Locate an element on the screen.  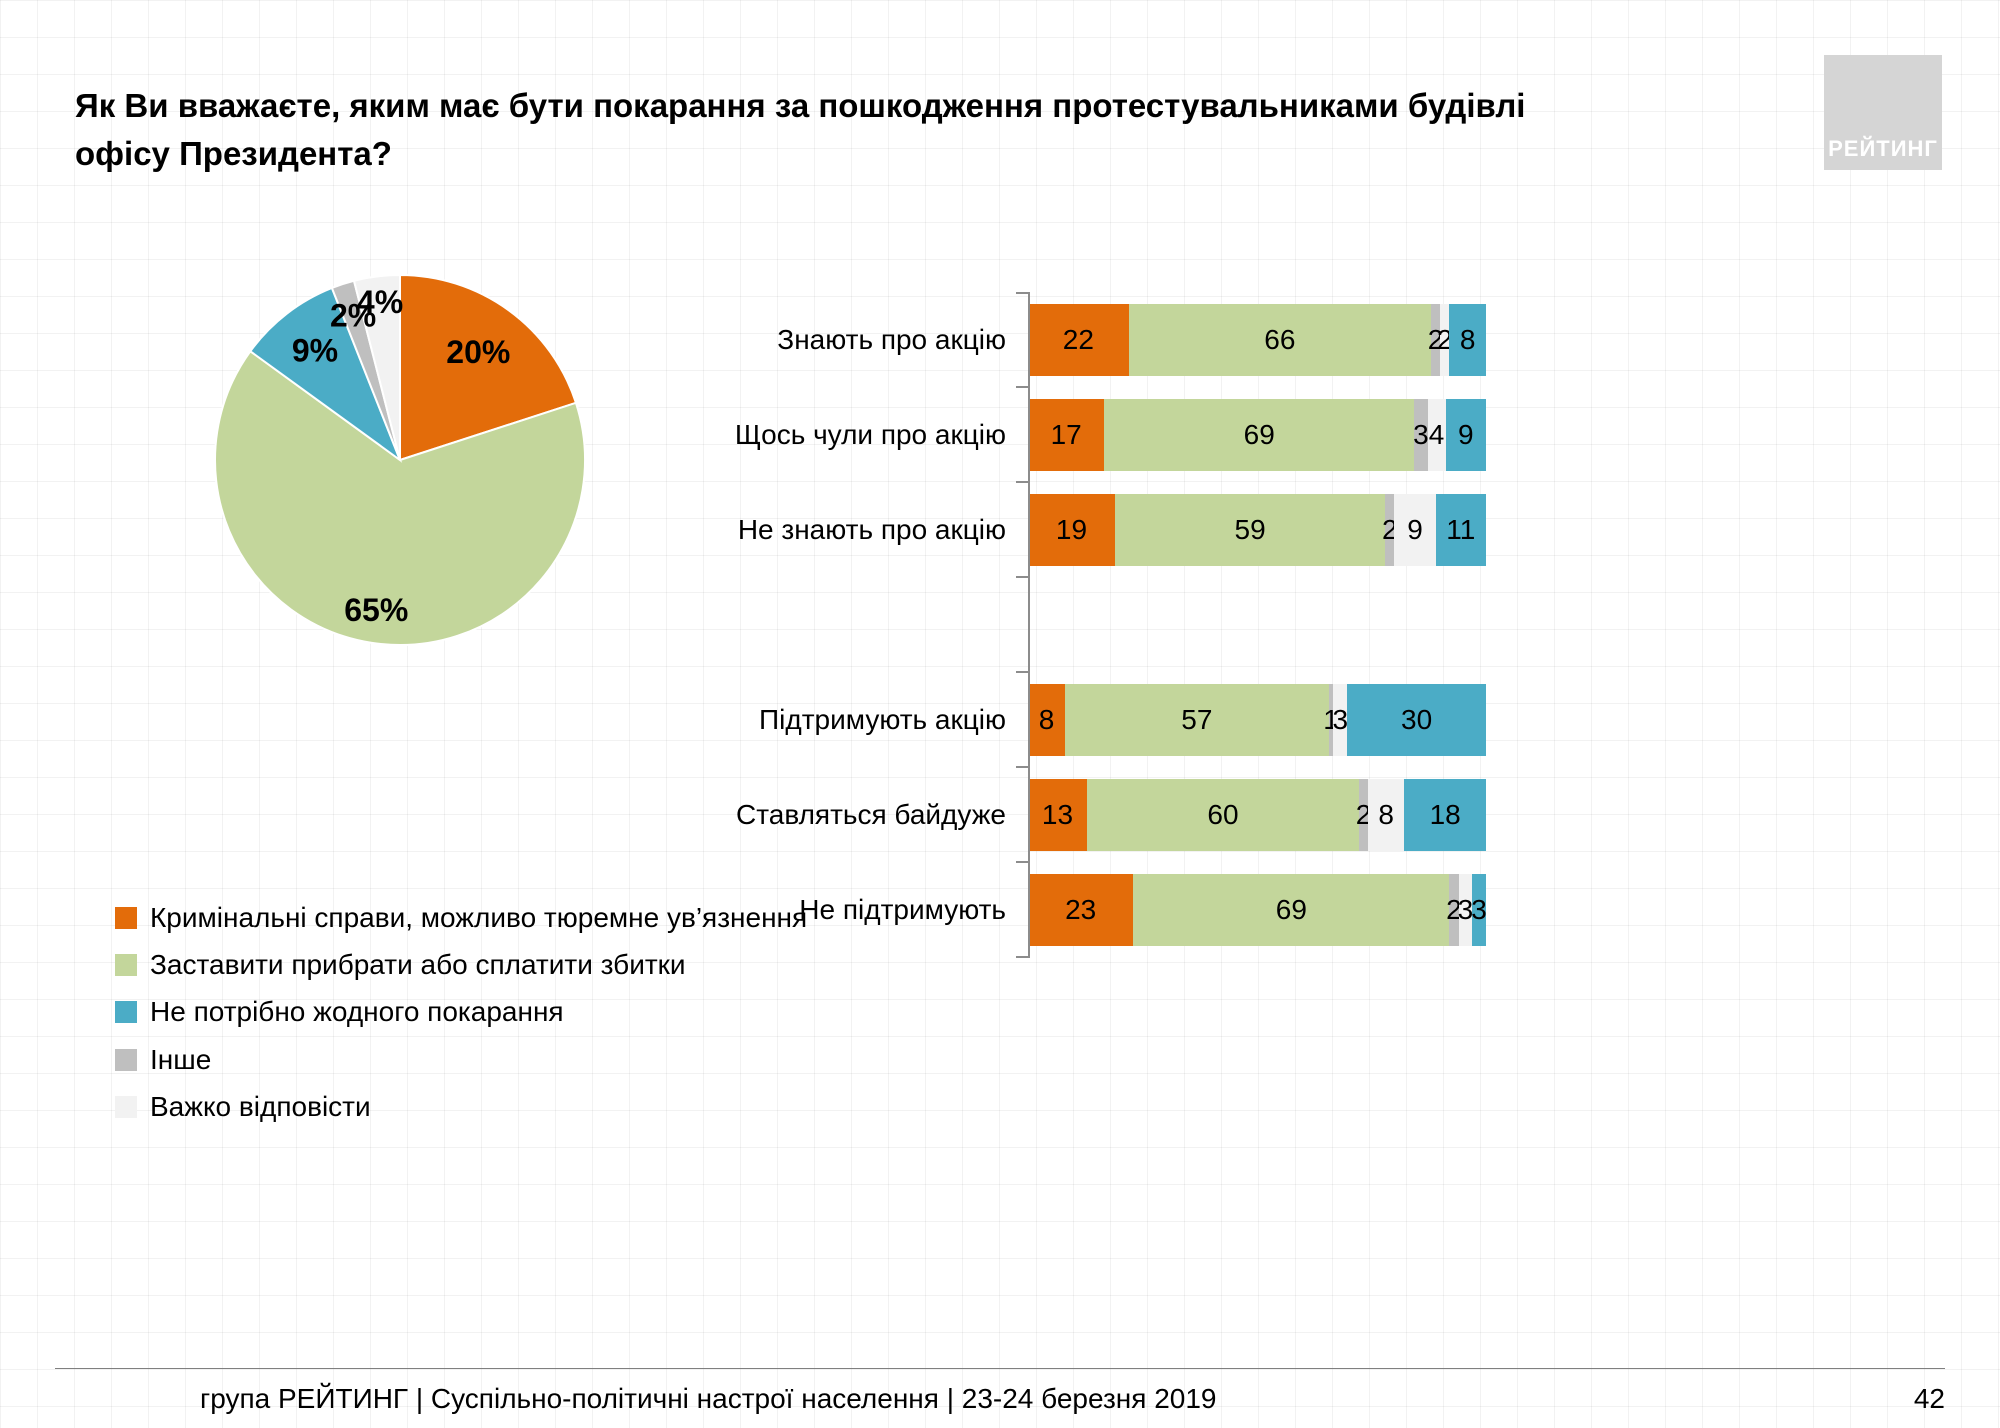
bar-value-label: 22 is located at coordinates (1078, 339).